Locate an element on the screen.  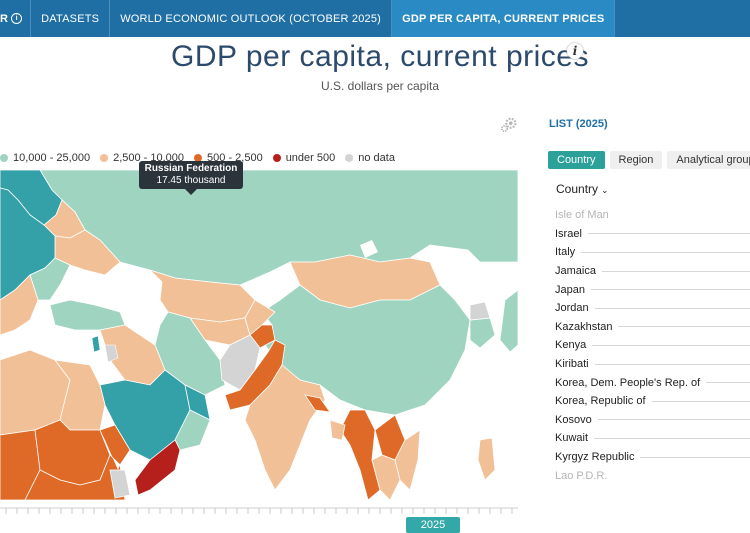
list-item-label: Italy is located at coordinates (565, 252).